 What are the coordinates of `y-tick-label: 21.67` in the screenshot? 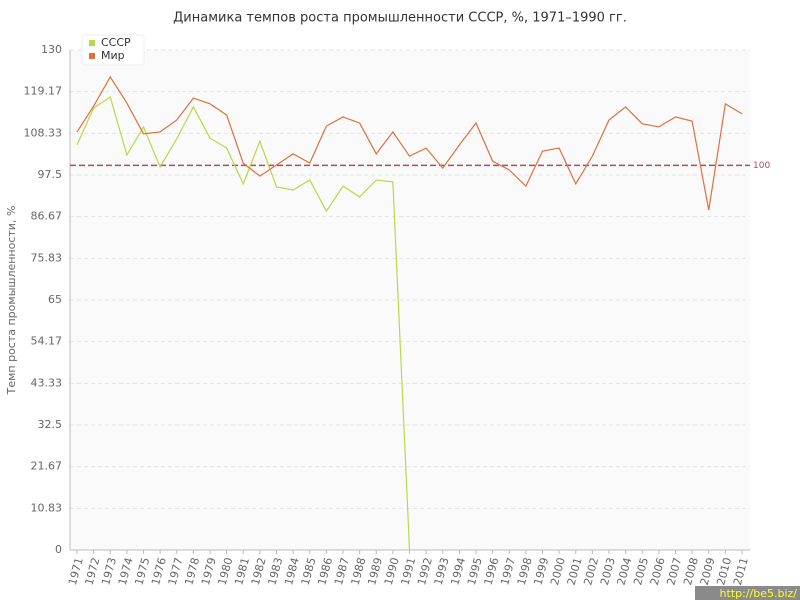 It's located at (47, 466).